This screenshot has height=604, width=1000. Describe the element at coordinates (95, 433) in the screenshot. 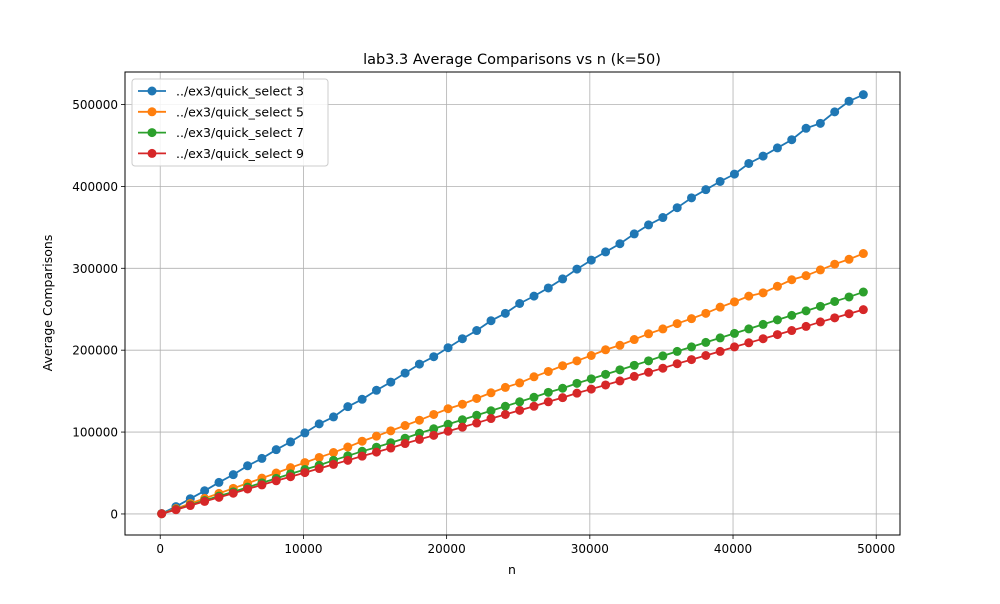

I see `y-tick-label: 100000` at that location.